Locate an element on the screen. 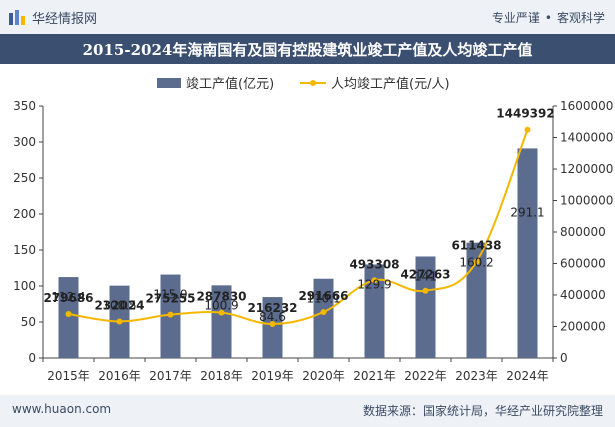 Image resolution: width=615 pixels, height=427 pixels. line-value-label: 216232 is located at coordinates (272, 308).